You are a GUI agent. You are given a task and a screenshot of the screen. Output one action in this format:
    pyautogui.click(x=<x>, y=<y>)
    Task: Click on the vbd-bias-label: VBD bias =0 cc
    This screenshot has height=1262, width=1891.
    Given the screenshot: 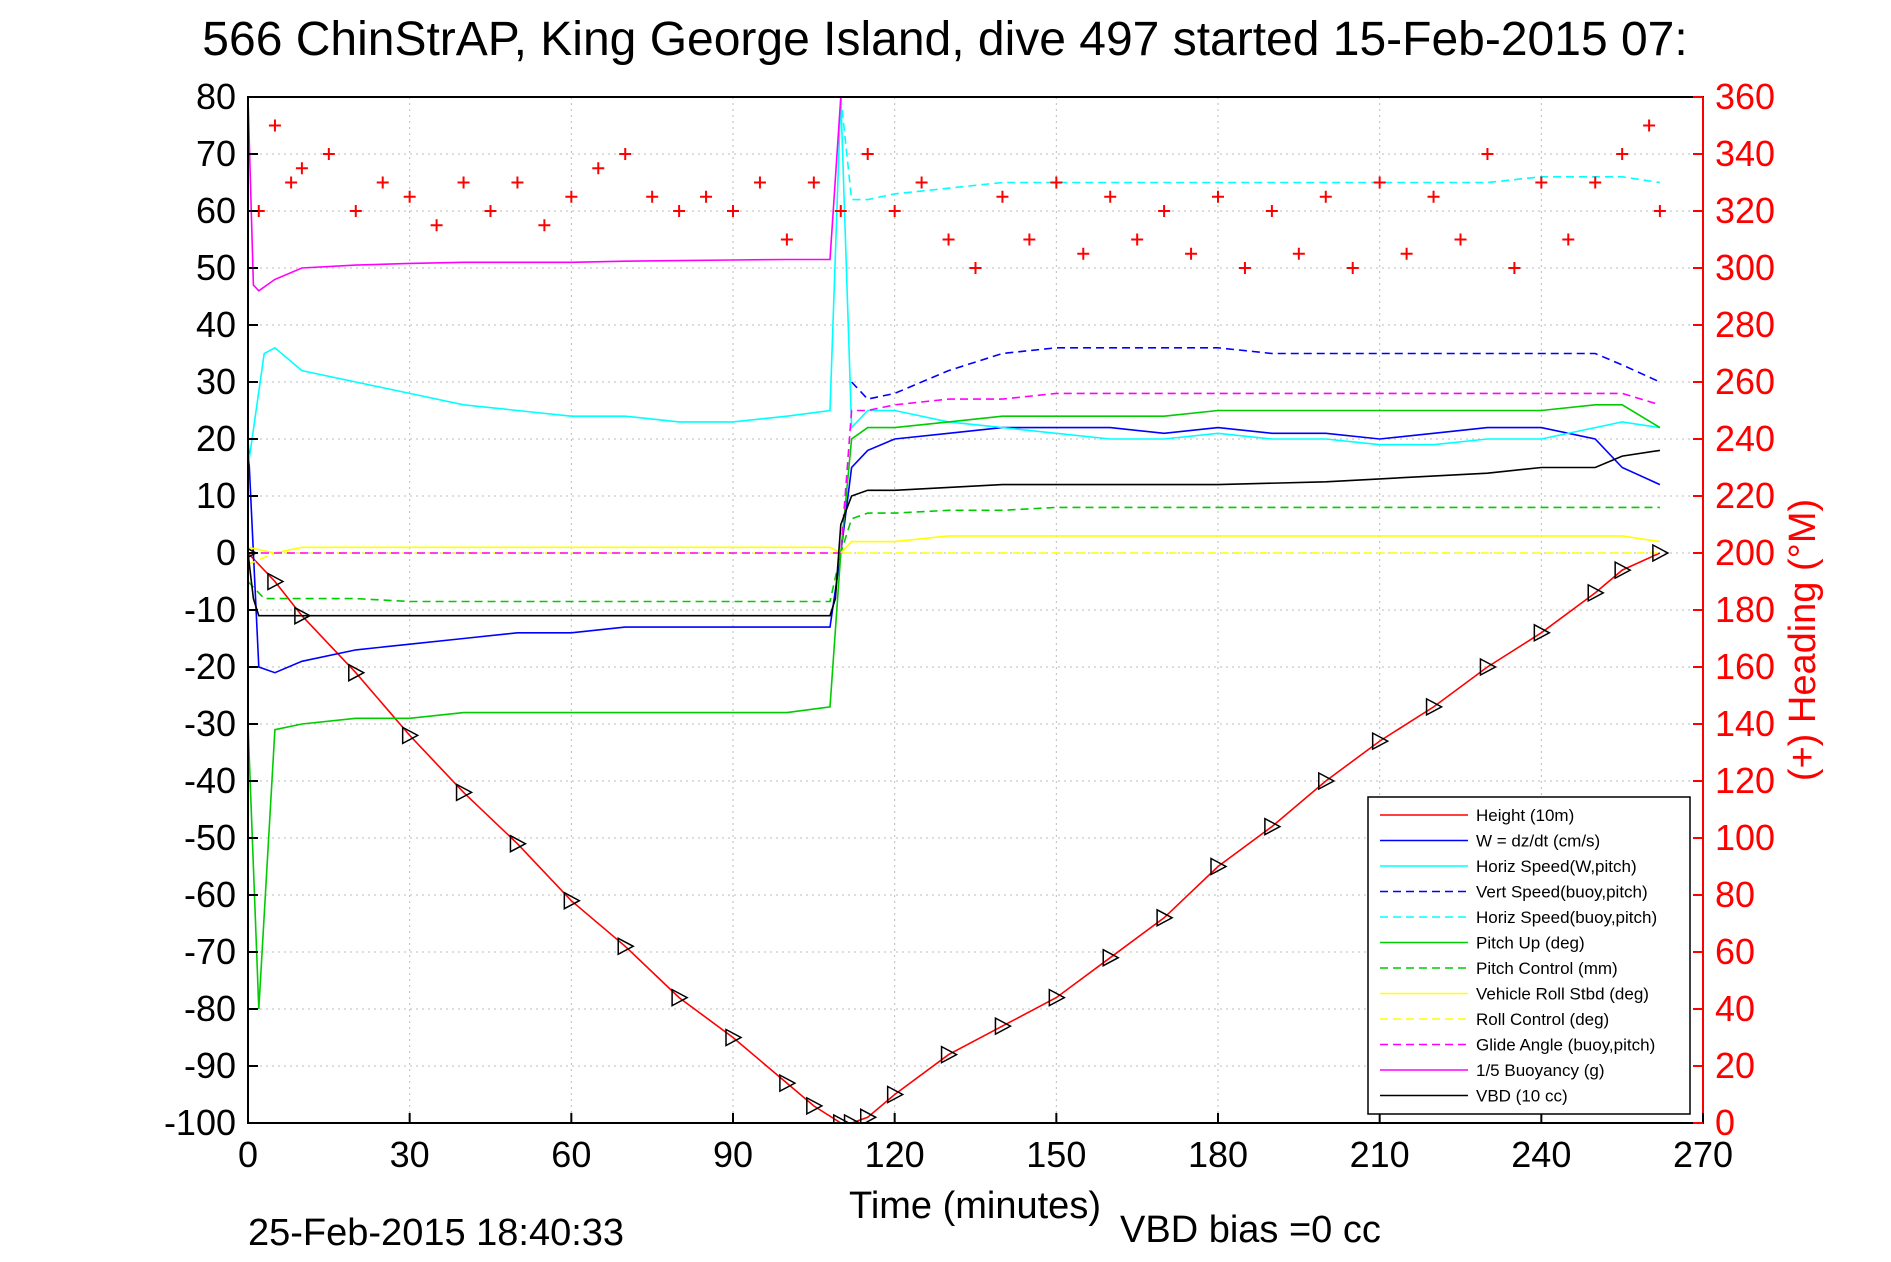 What is the action you would take?
    pyautogui.click(x=1250, y=1230)
    